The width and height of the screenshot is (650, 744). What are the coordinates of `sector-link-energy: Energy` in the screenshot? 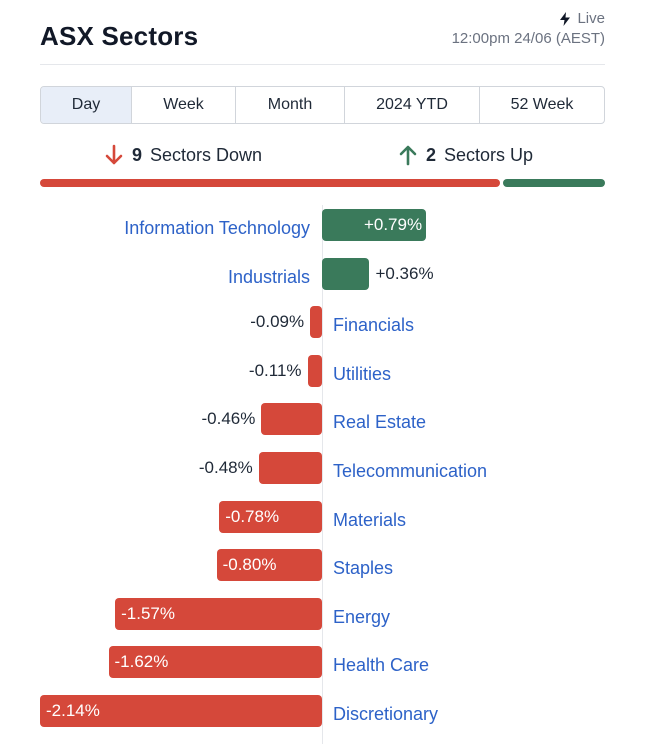 It's located at (362, 617).